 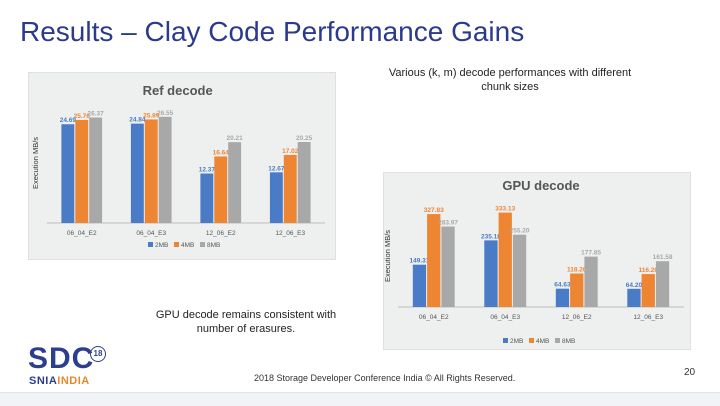 What do you see at coordinates (276, 168) in the screenshot?
I see `chart0-label-2mb-12_06_e3: 12.67` at bounding box center [276, 168].